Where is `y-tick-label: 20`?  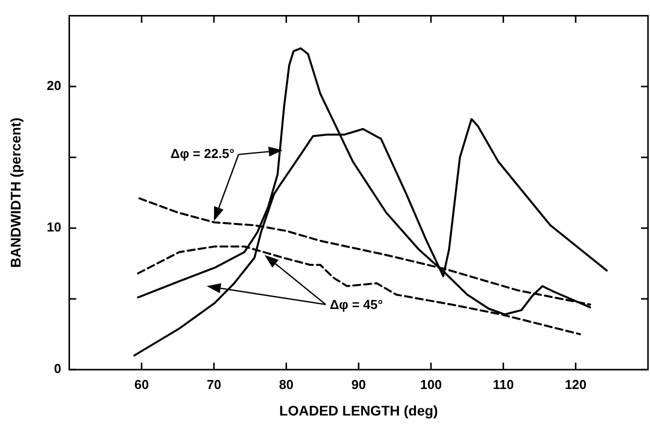
y-tick-label: 20 is located at coordinates (54, 86).